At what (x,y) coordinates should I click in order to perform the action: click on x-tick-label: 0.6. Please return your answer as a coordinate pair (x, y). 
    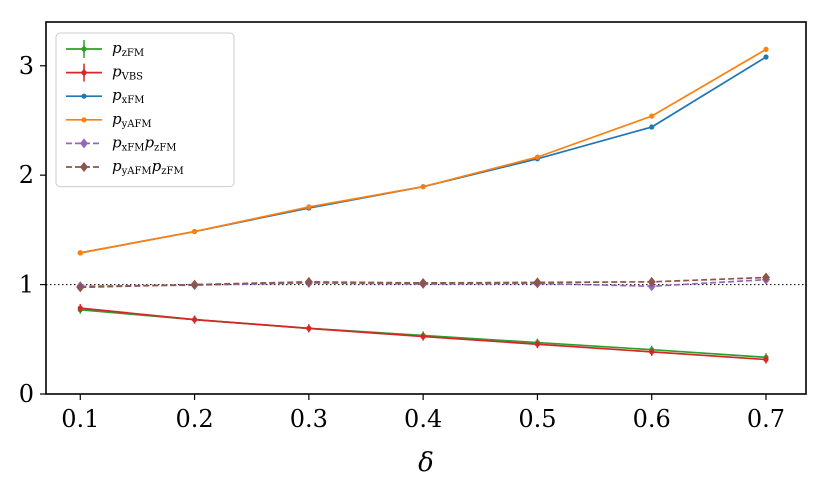
    Looking at the image, I should click on (652, 419).